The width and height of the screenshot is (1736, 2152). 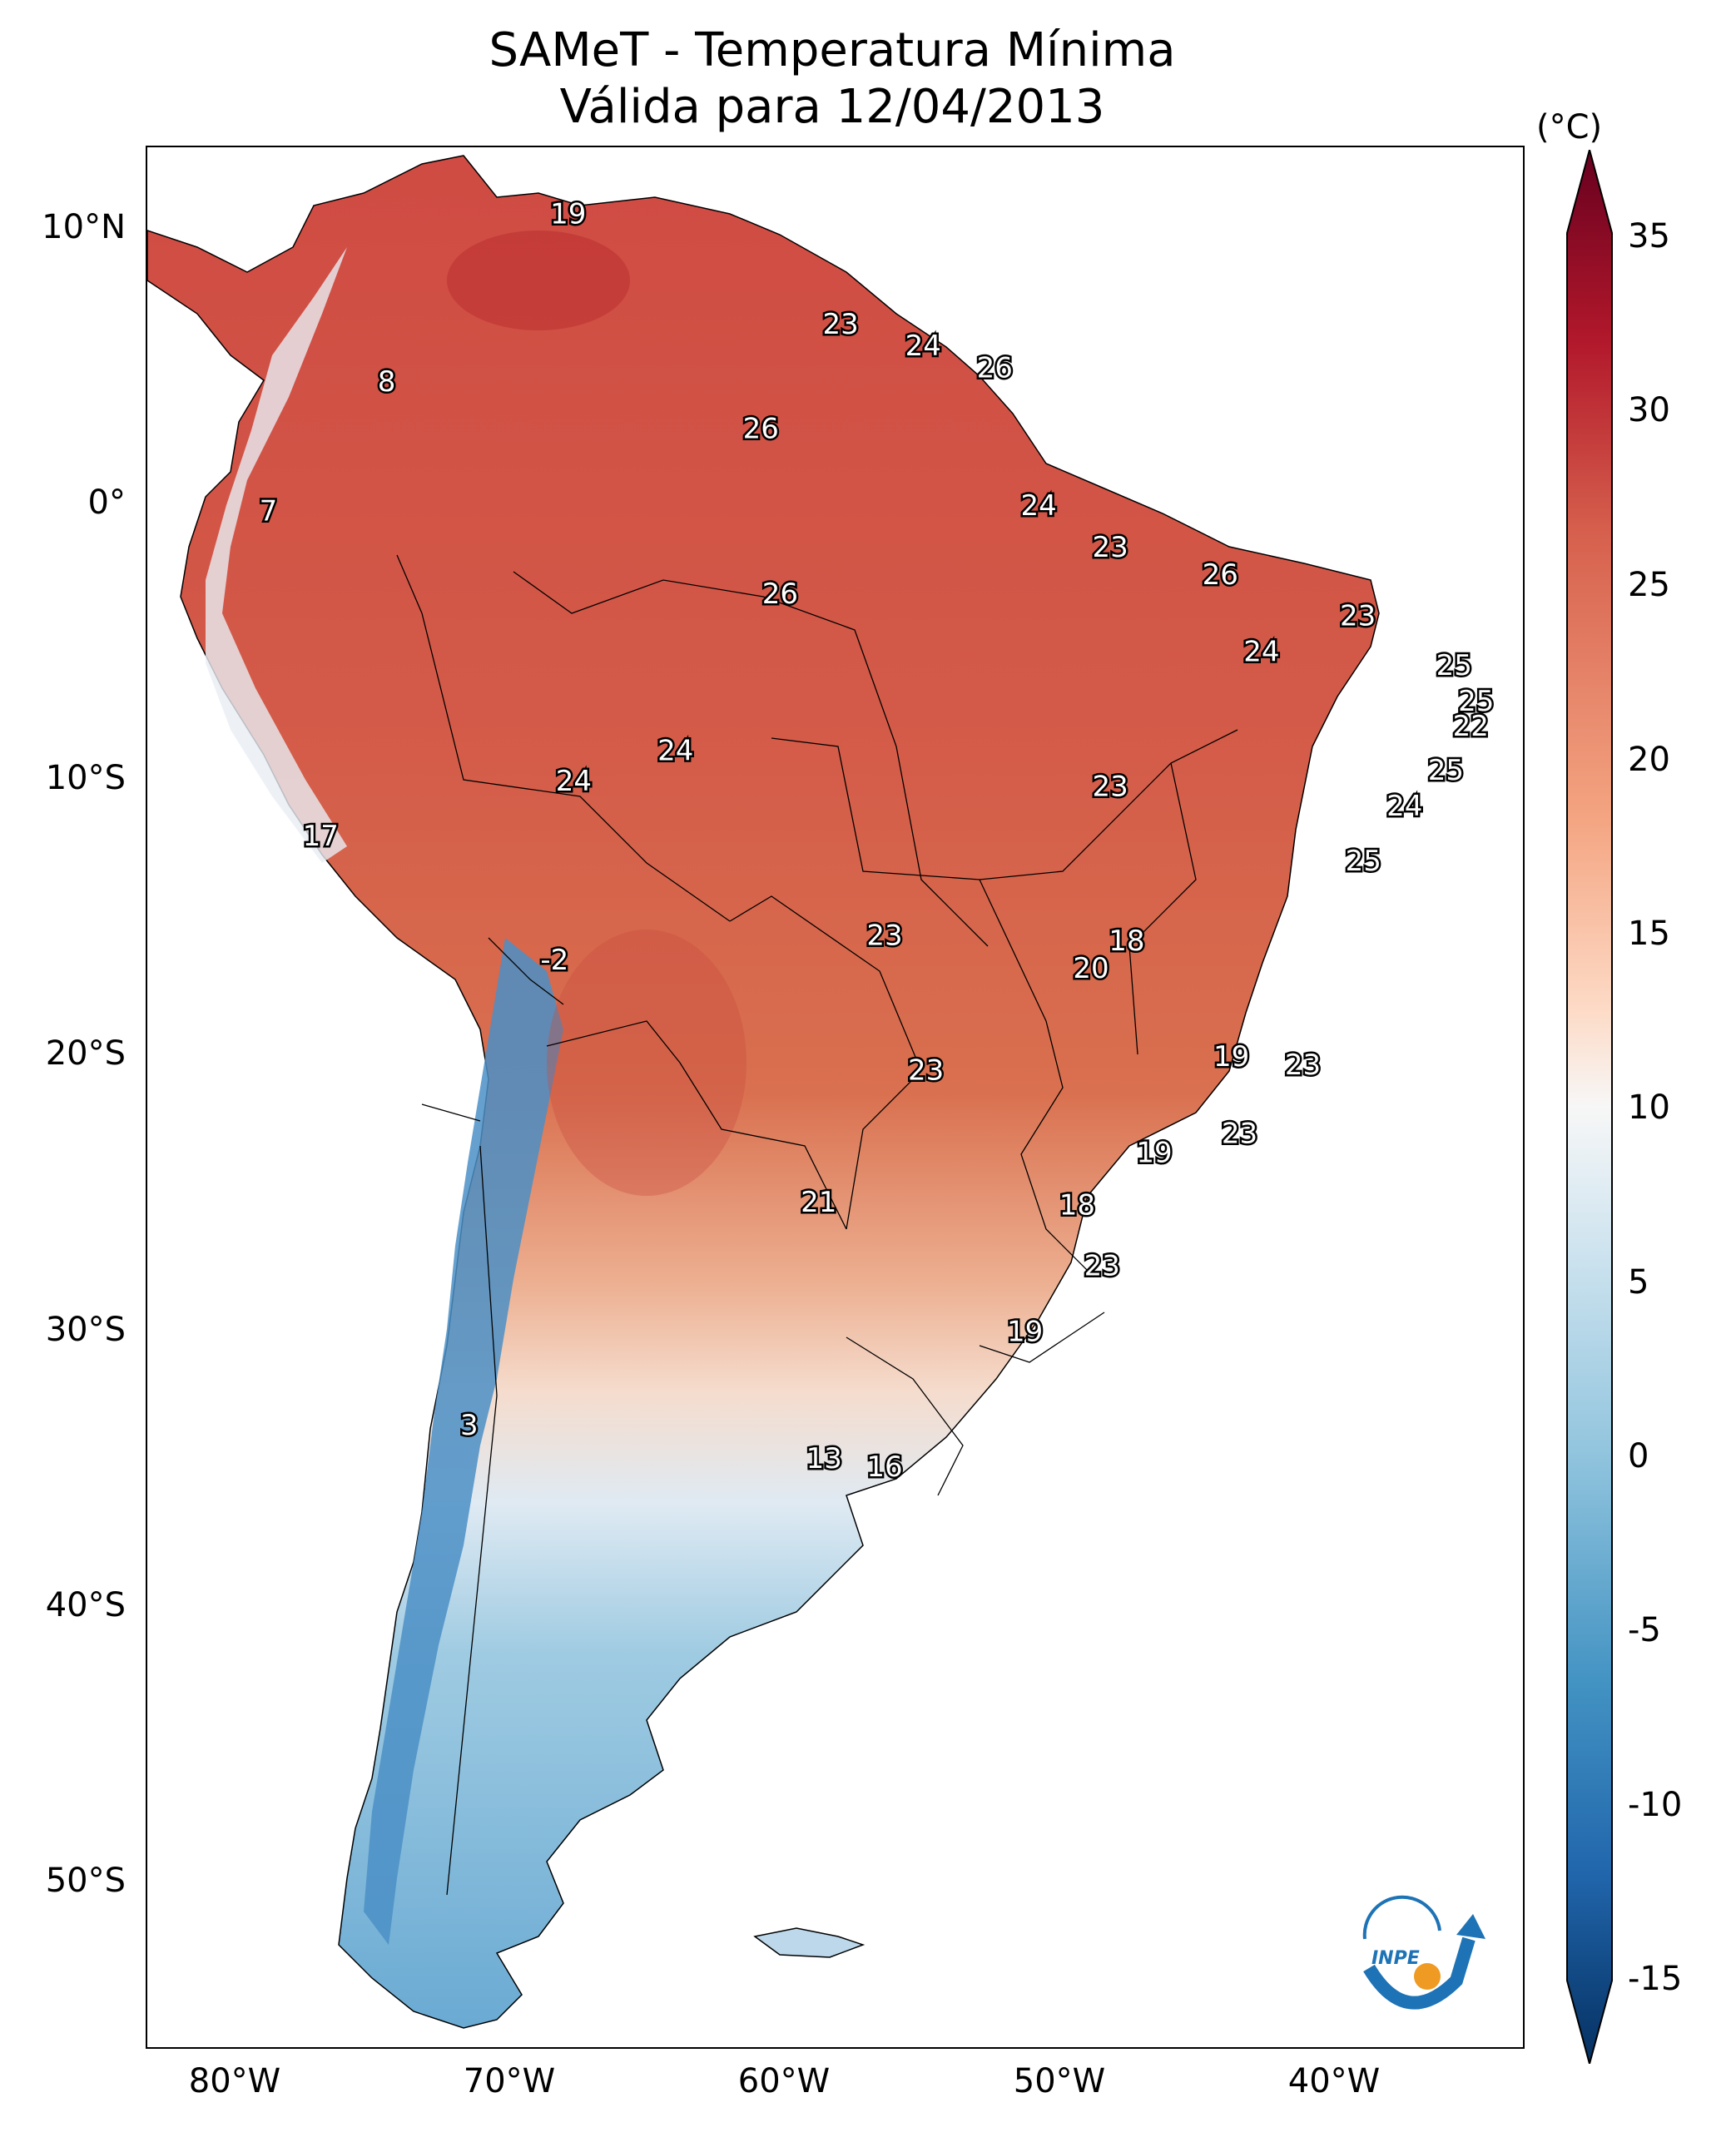 I want to click on cb-tick-minus15: -15, so click(x=1656, y=1979).